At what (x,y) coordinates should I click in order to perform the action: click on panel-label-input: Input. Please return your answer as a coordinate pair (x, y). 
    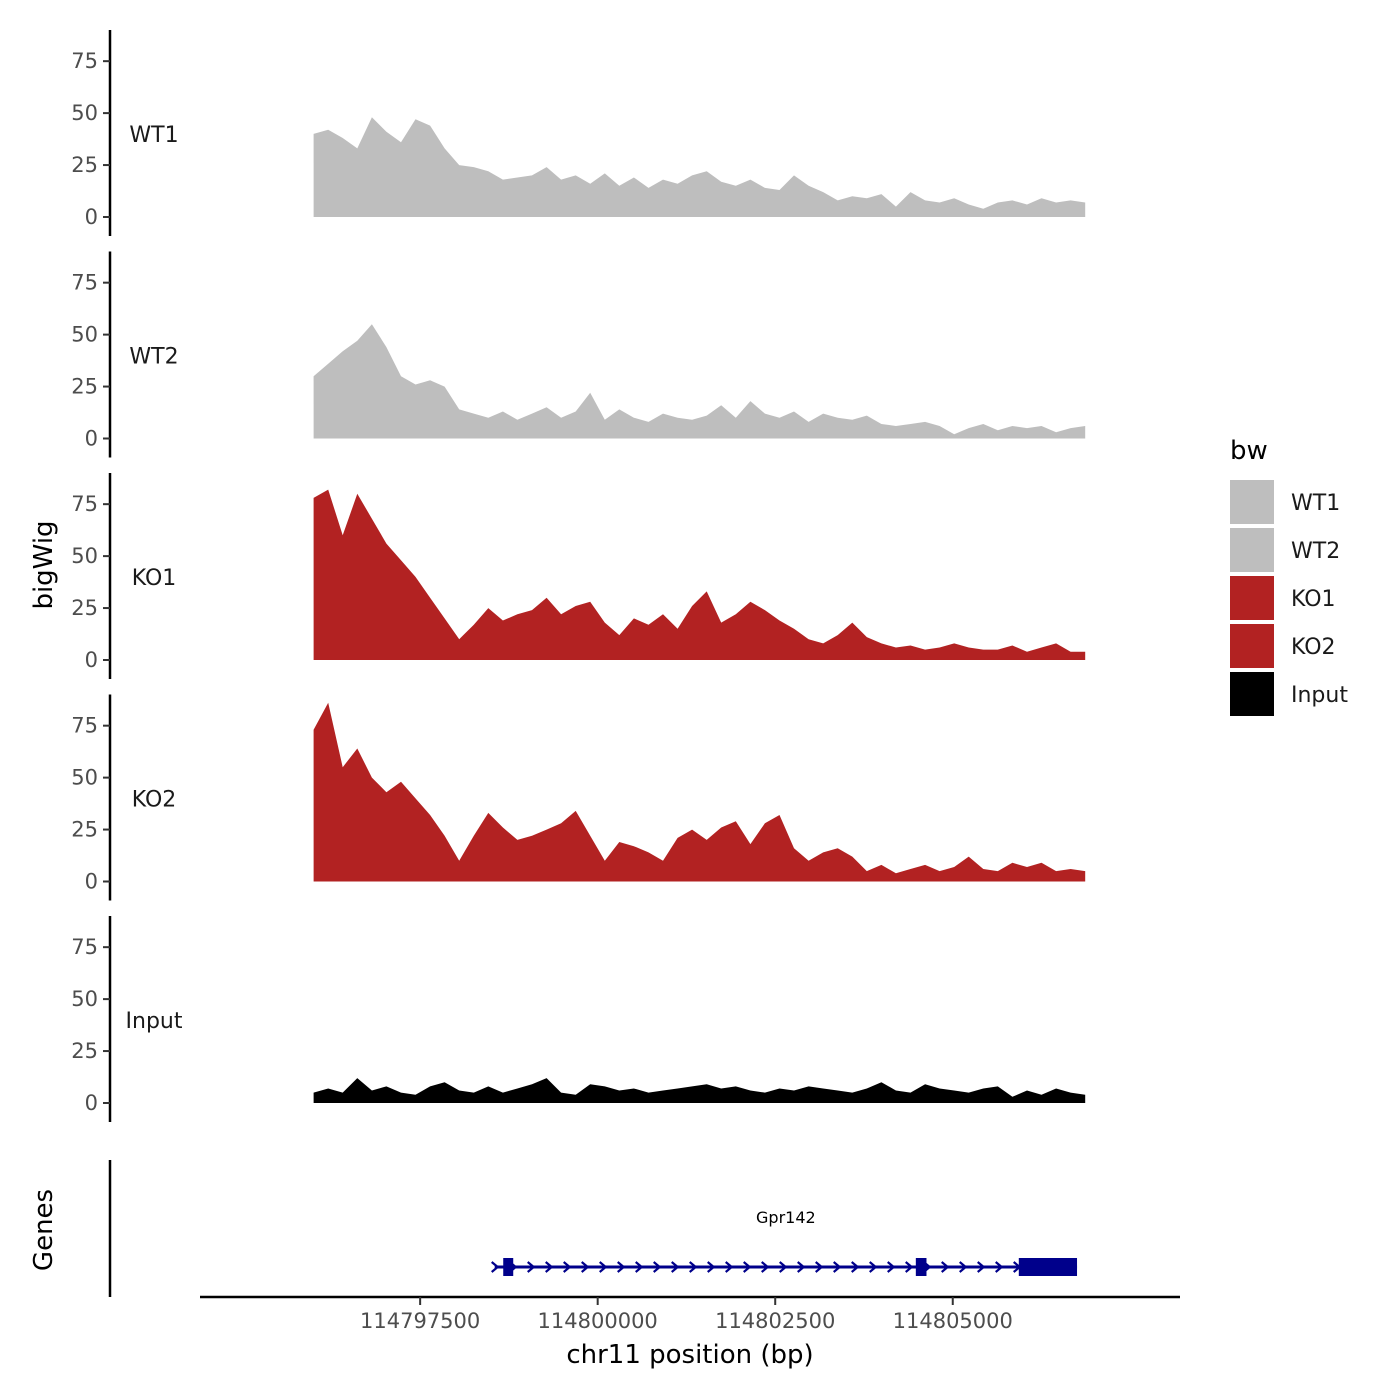
    Looking at the image, I should click on (154, 1021).